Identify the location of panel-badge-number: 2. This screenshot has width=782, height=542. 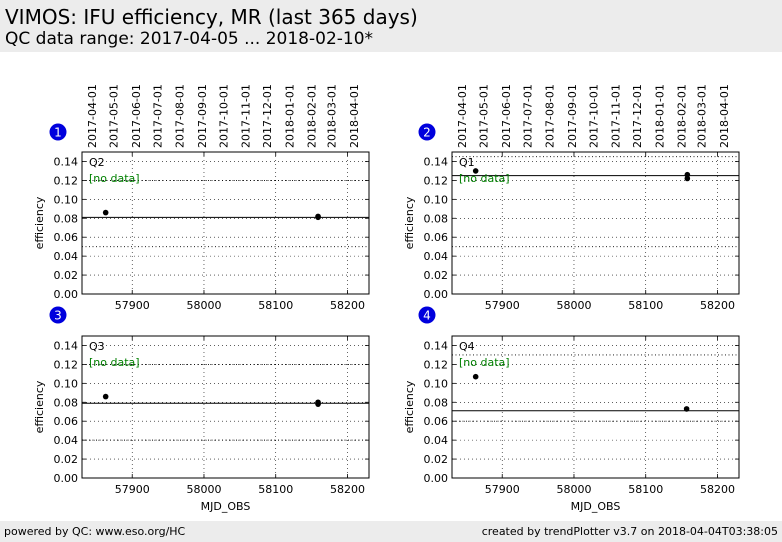
(427, 133).